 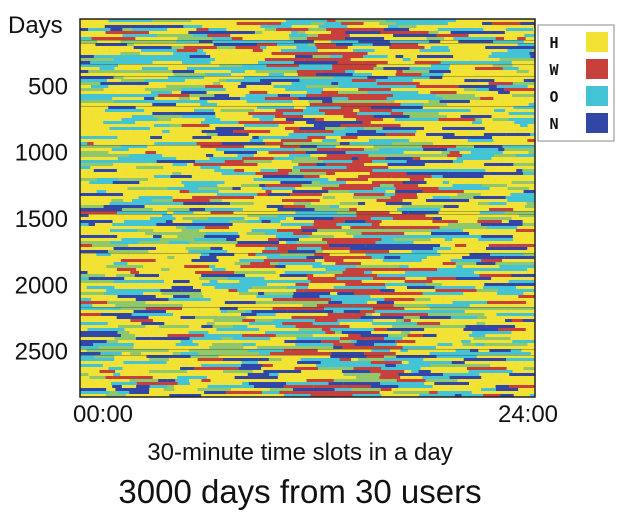 I want to click on legend-swatch, so click(x=597, y=96).